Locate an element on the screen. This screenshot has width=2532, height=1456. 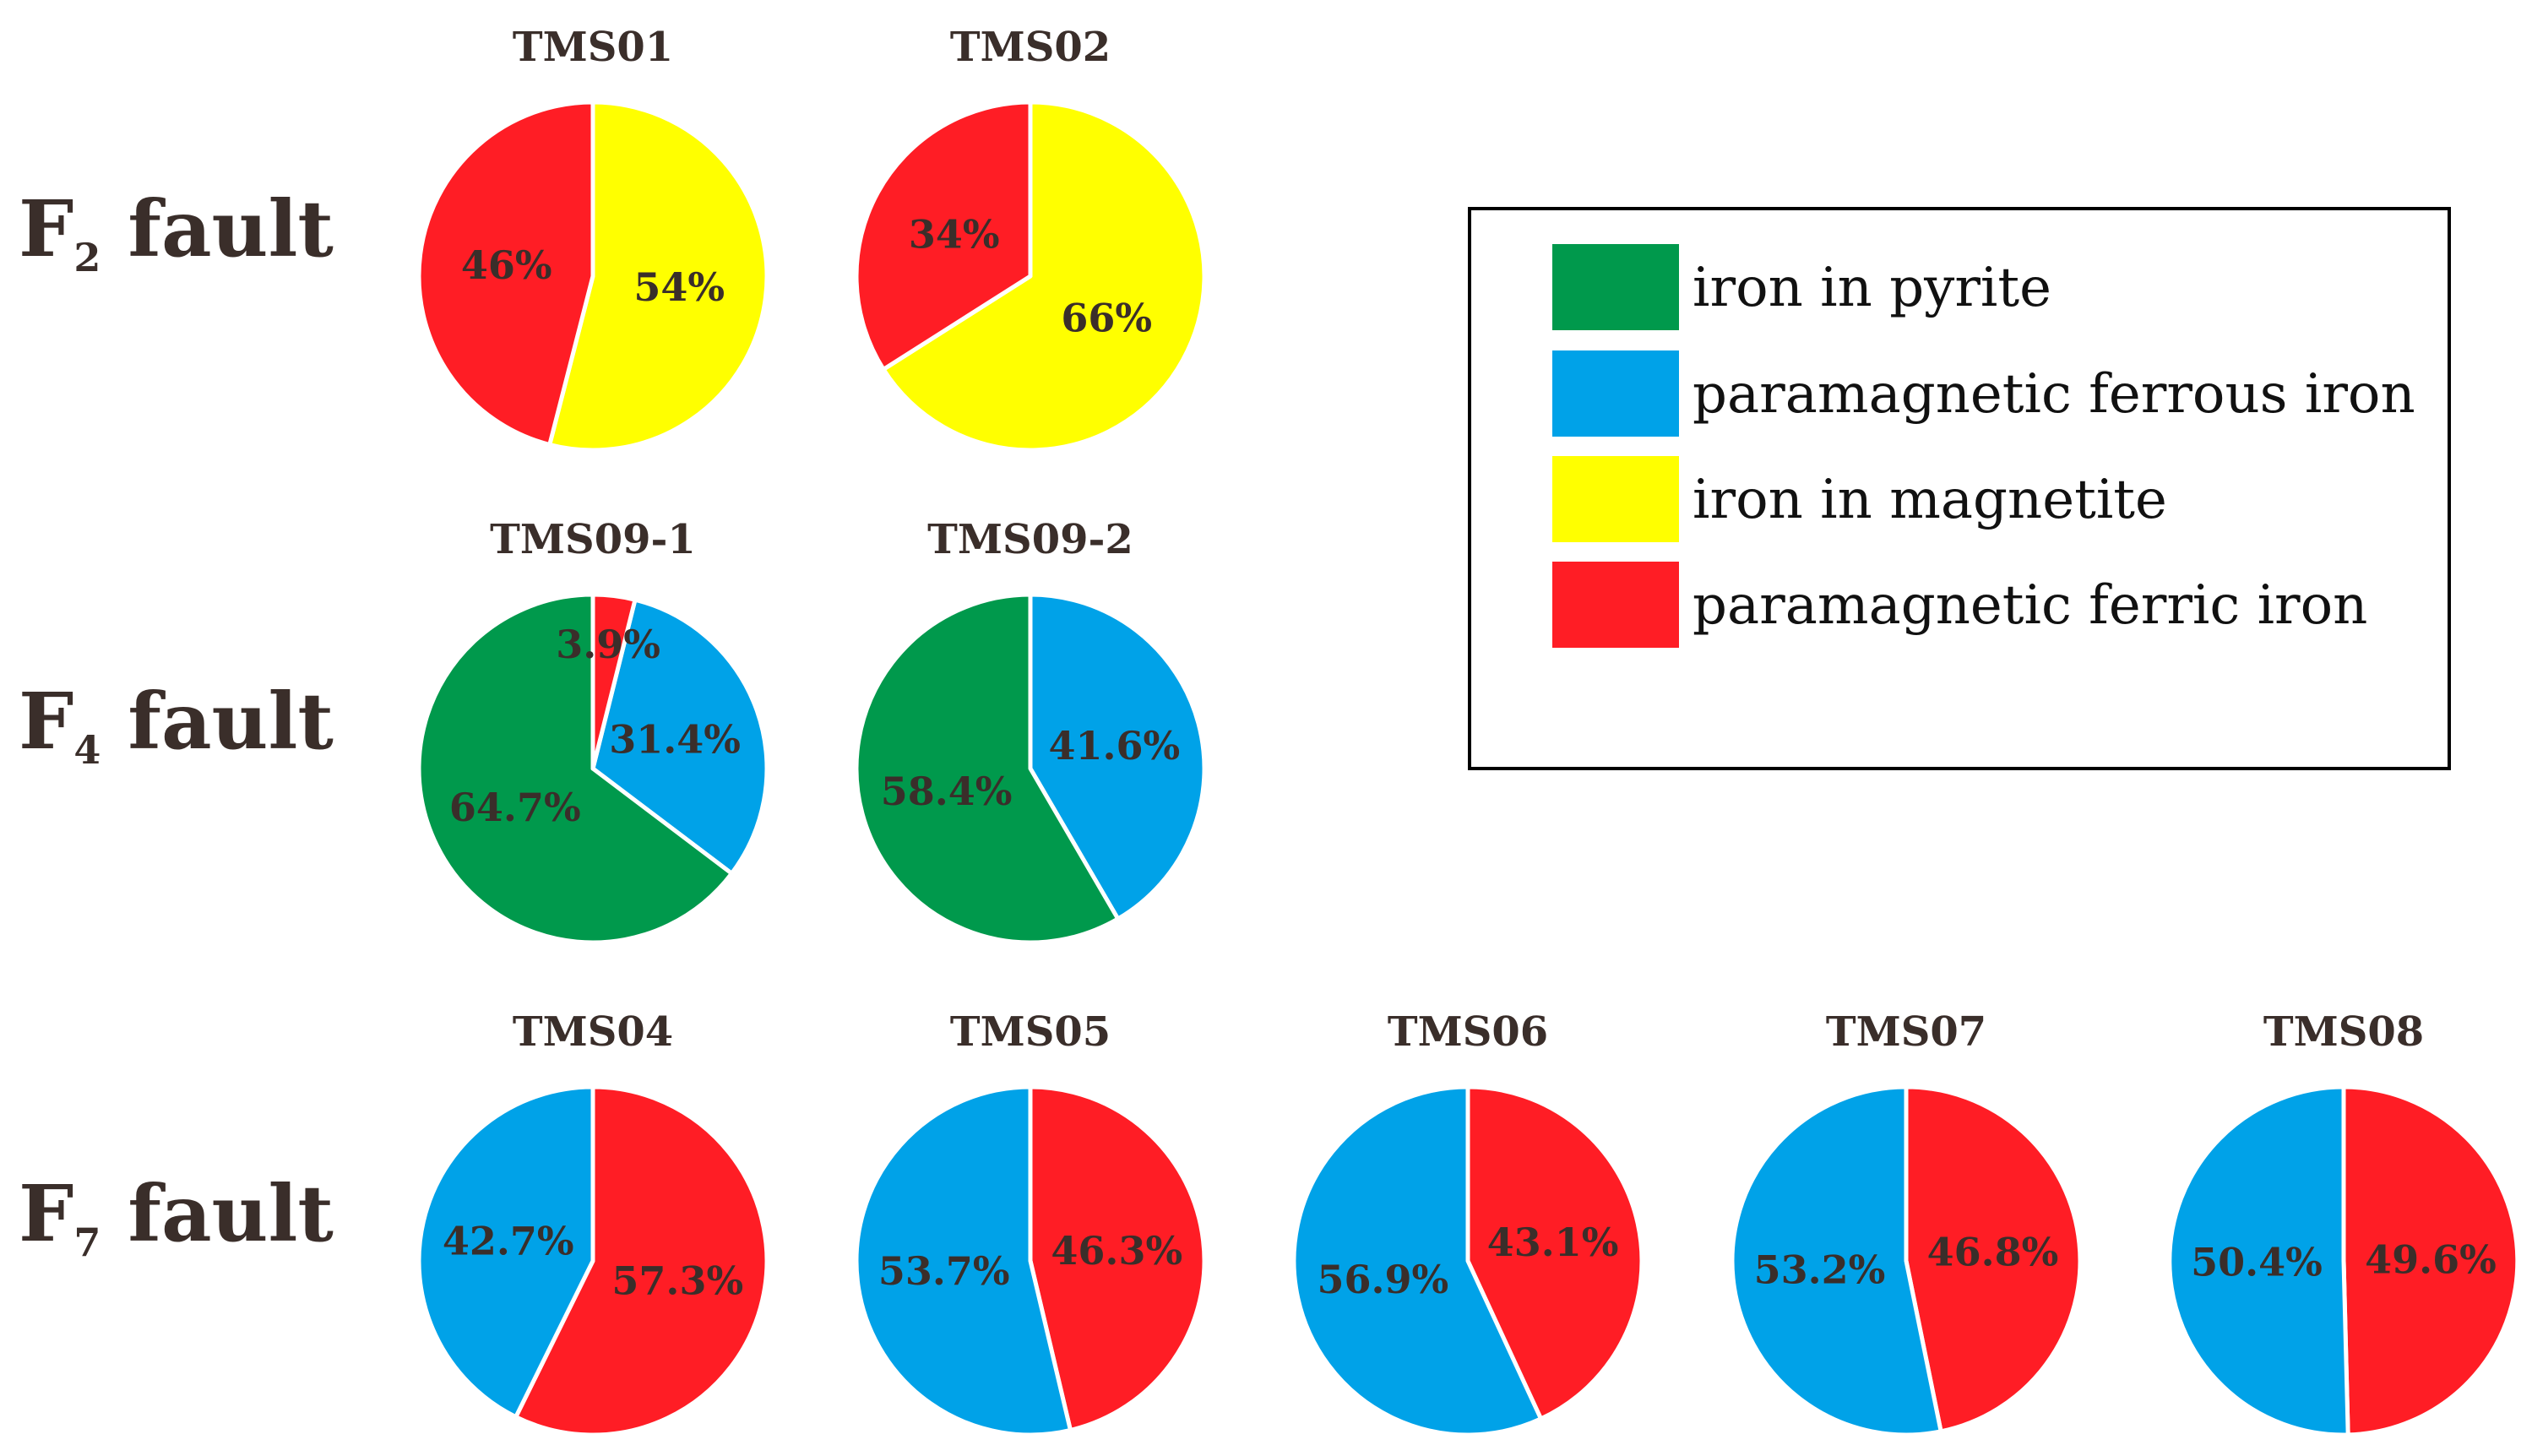
pie-title: TMS08 is located at coordinates (2343, 1032).